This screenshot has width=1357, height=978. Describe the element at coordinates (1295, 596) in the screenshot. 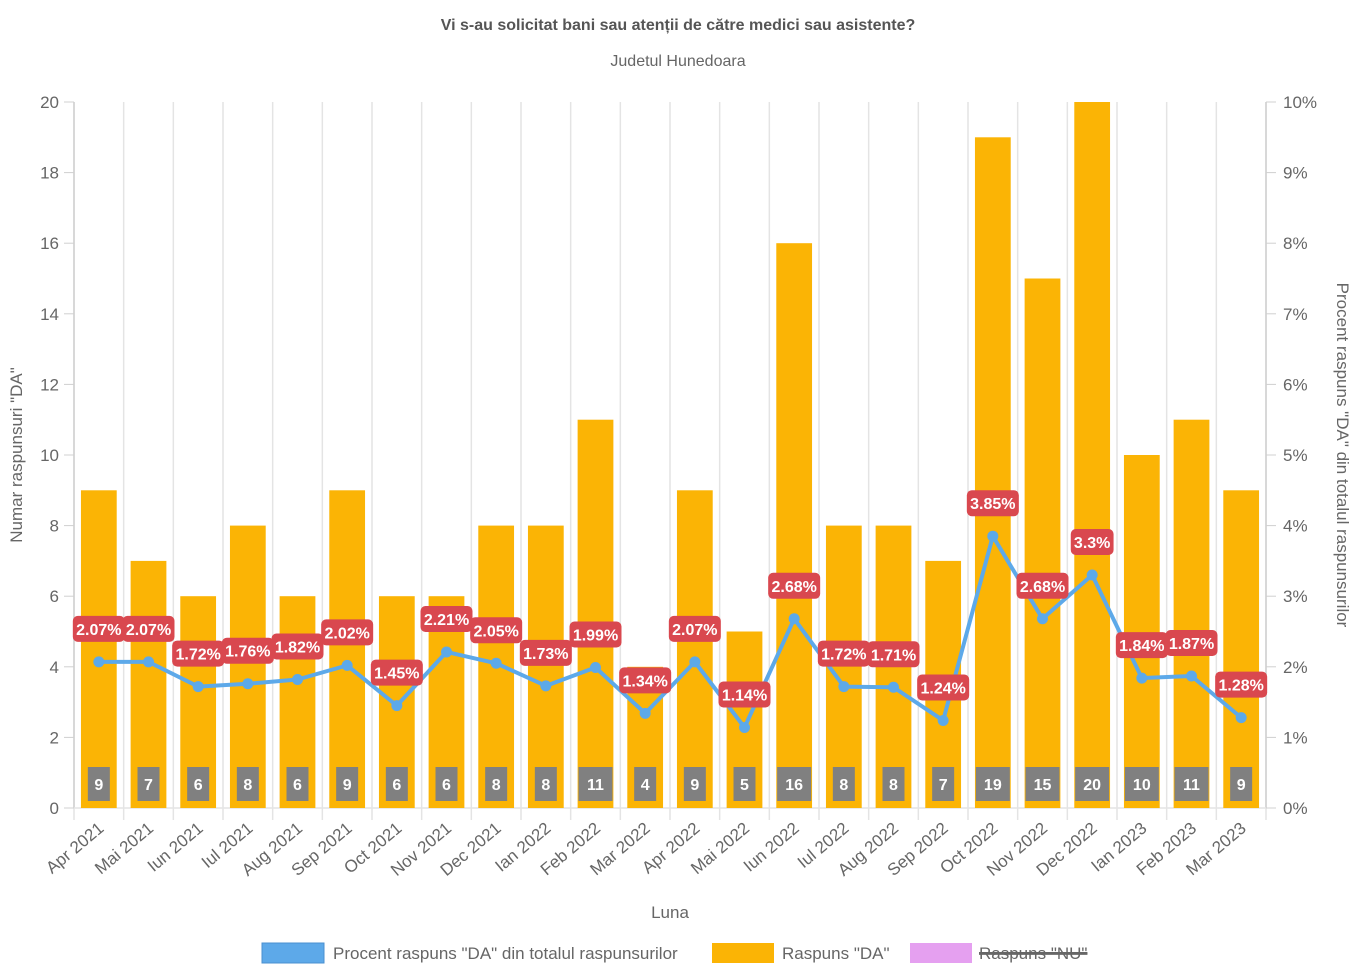

I see `right-tick-label: 3%` at that location.